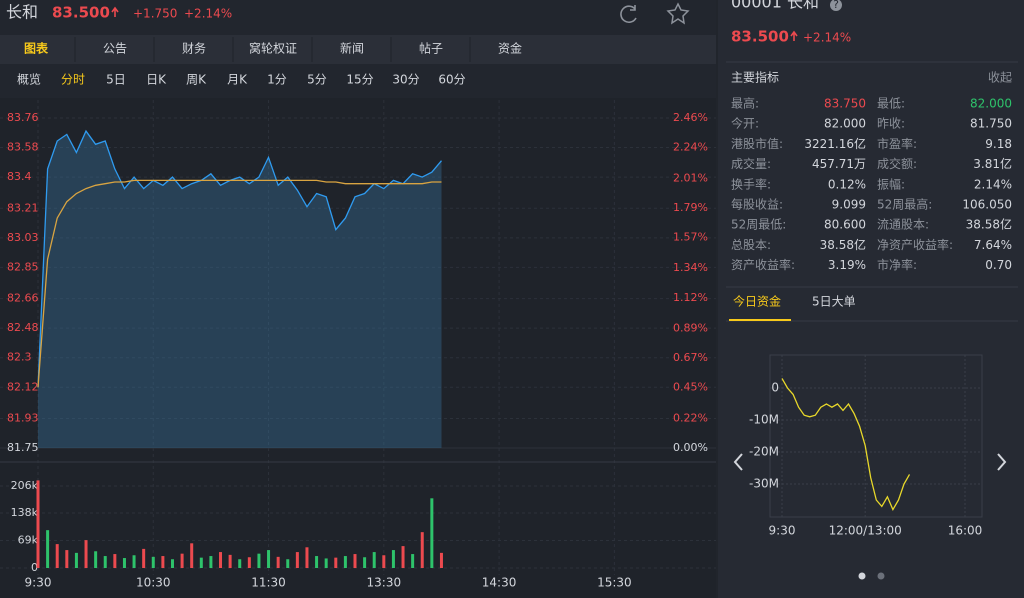 This screenshot has width=1024, height=598. Describe the element at coordinates (1000, 78) in the screenshot. I see `collapse: 收起` at that location.